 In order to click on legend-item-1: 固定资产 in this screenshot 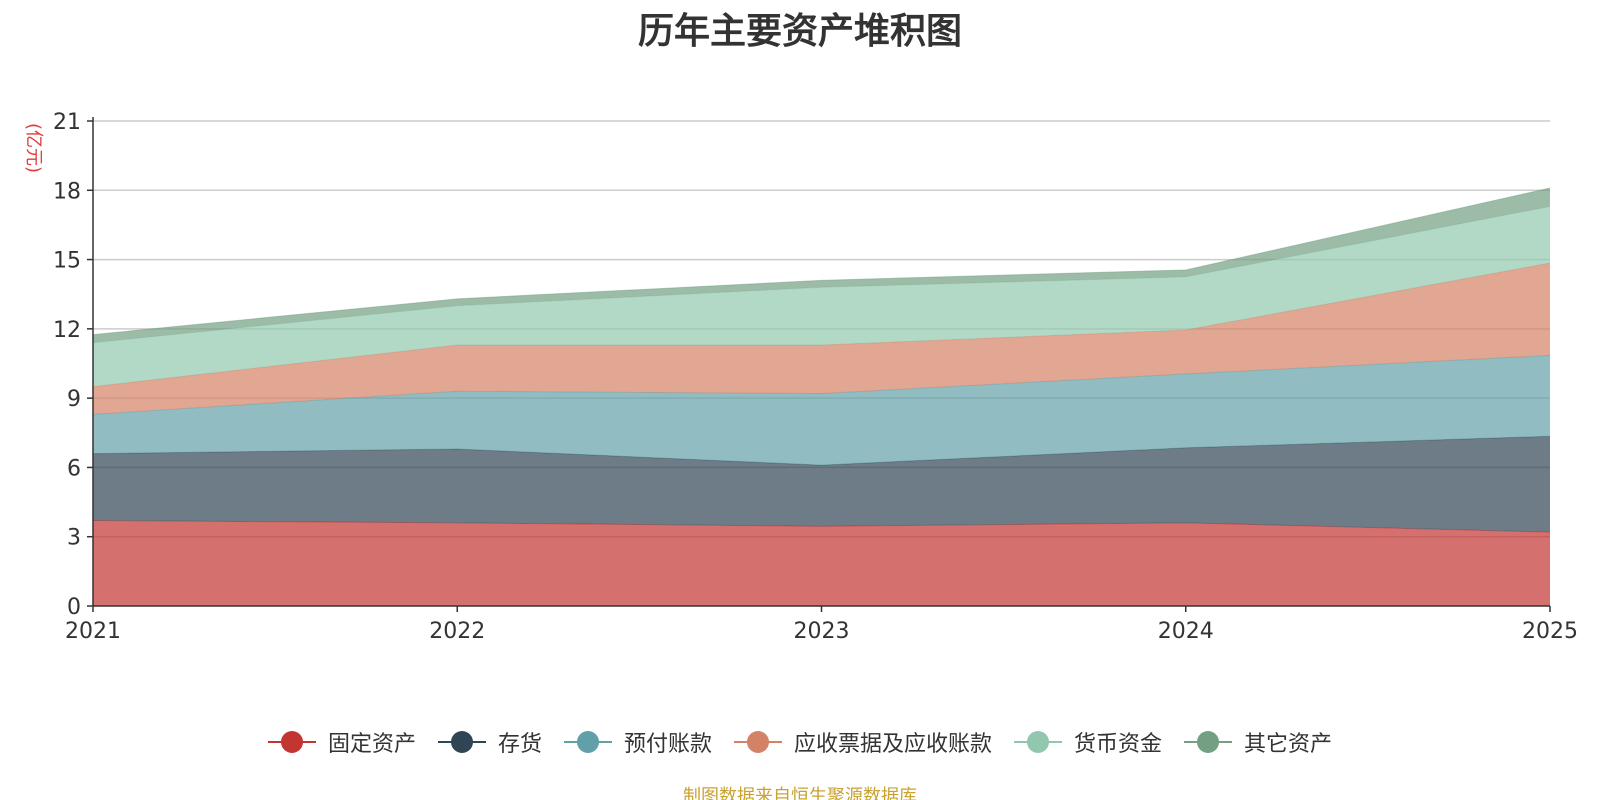, I will do `click(341, 742)`.